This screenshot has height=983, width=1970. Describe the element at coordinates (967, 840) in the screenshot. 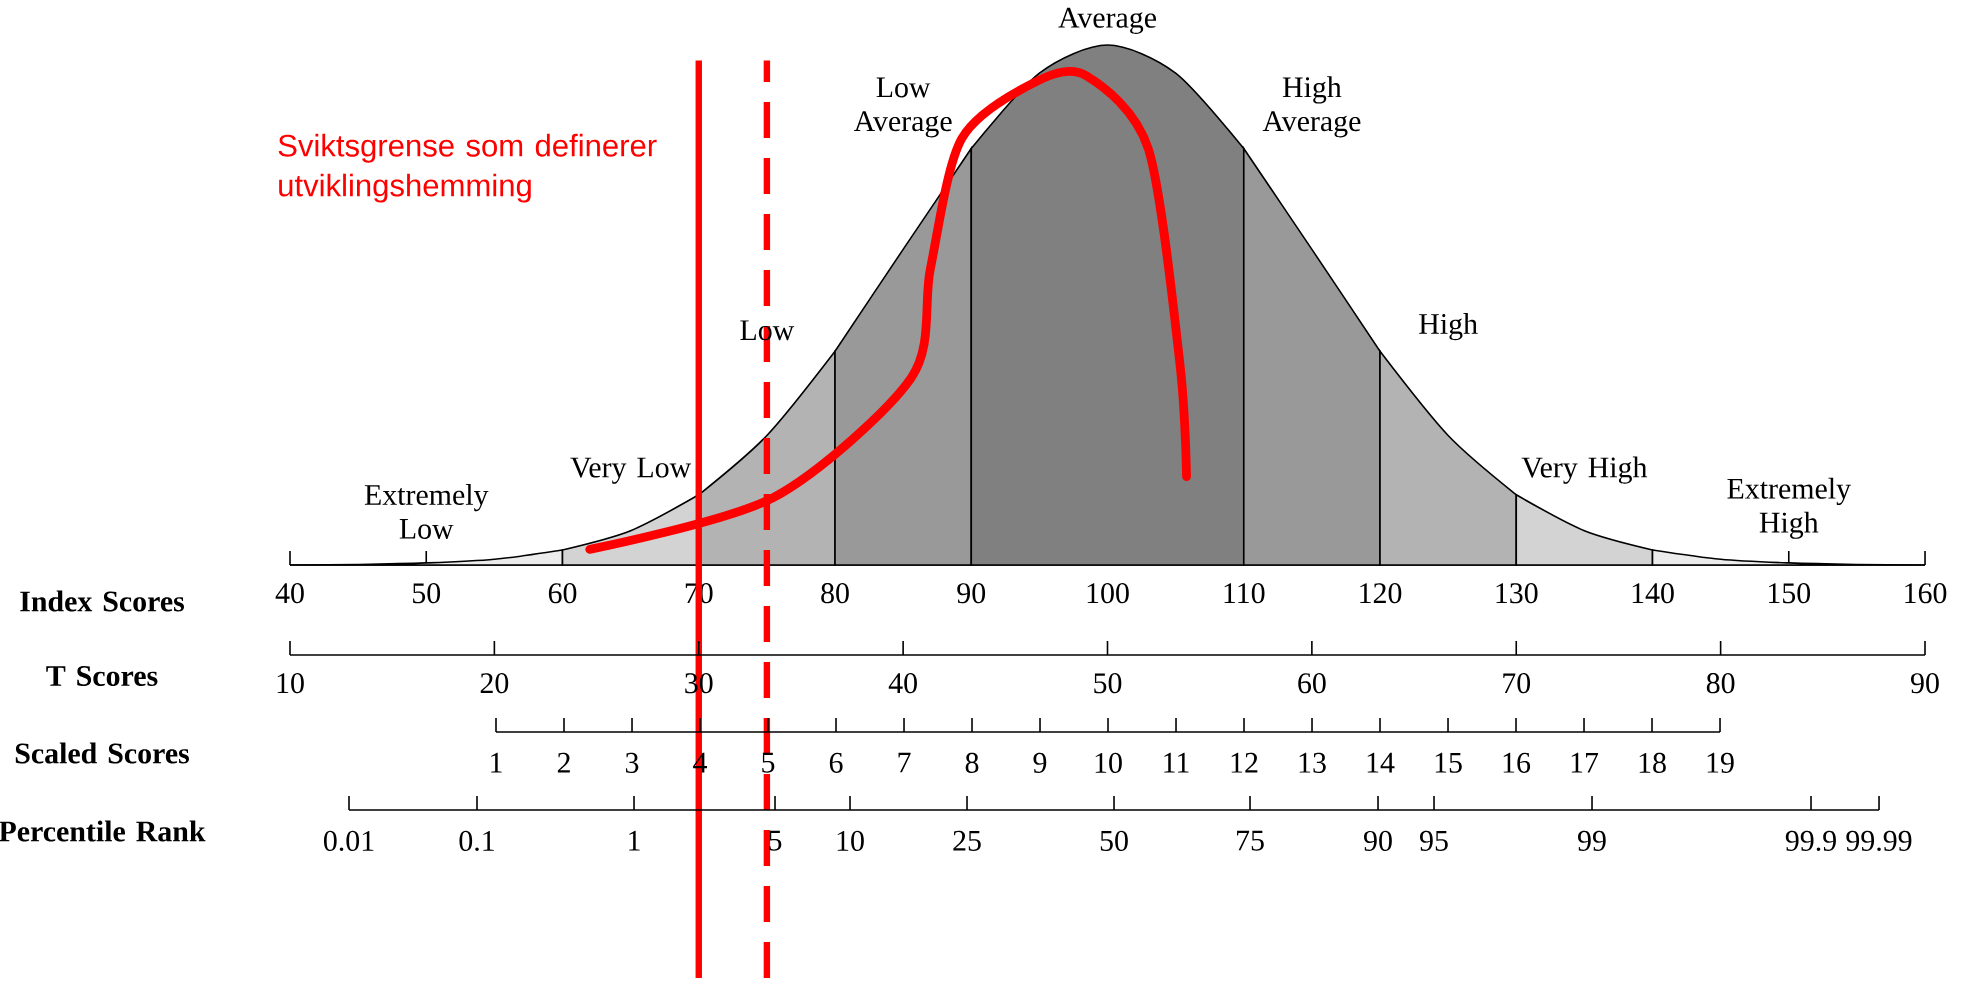

I see `text: 25` at that location.